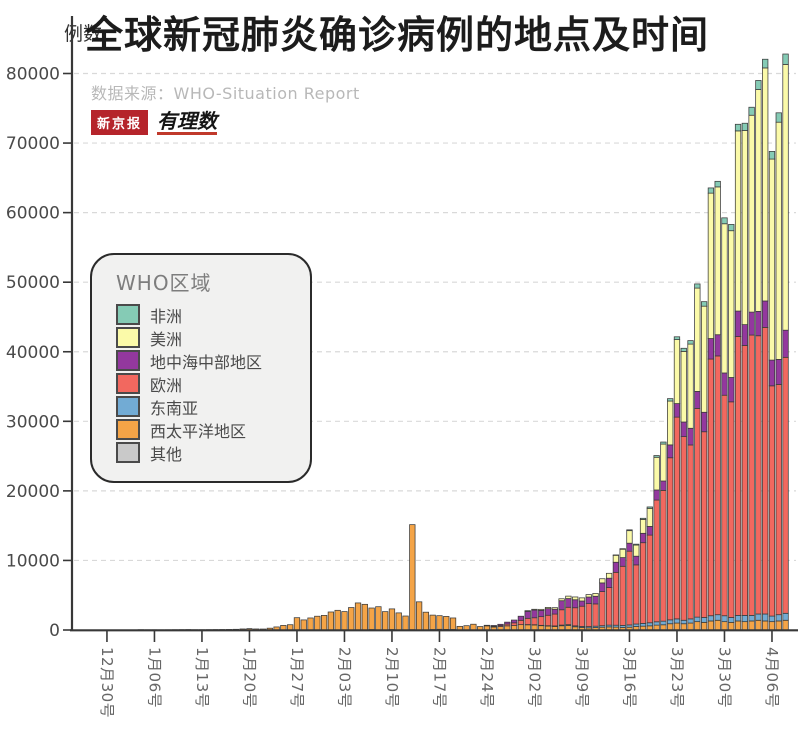  What do you see at coordinates (154, 122) in the screenshot?
I see `publisher-logo: 新京报 有理数` at bounding box center [154, 122].